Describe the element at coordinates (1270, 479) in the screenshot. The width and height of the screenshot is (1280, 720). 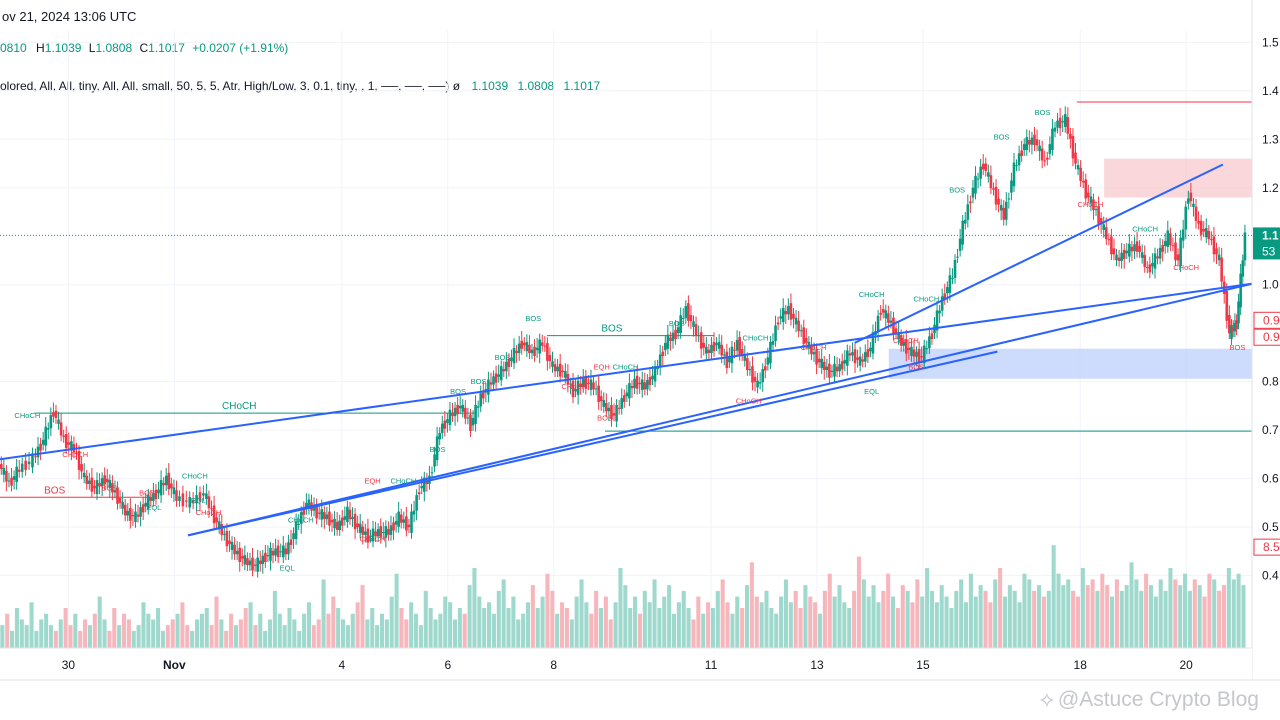
I see `price-tick-label: 0.6` at that location.